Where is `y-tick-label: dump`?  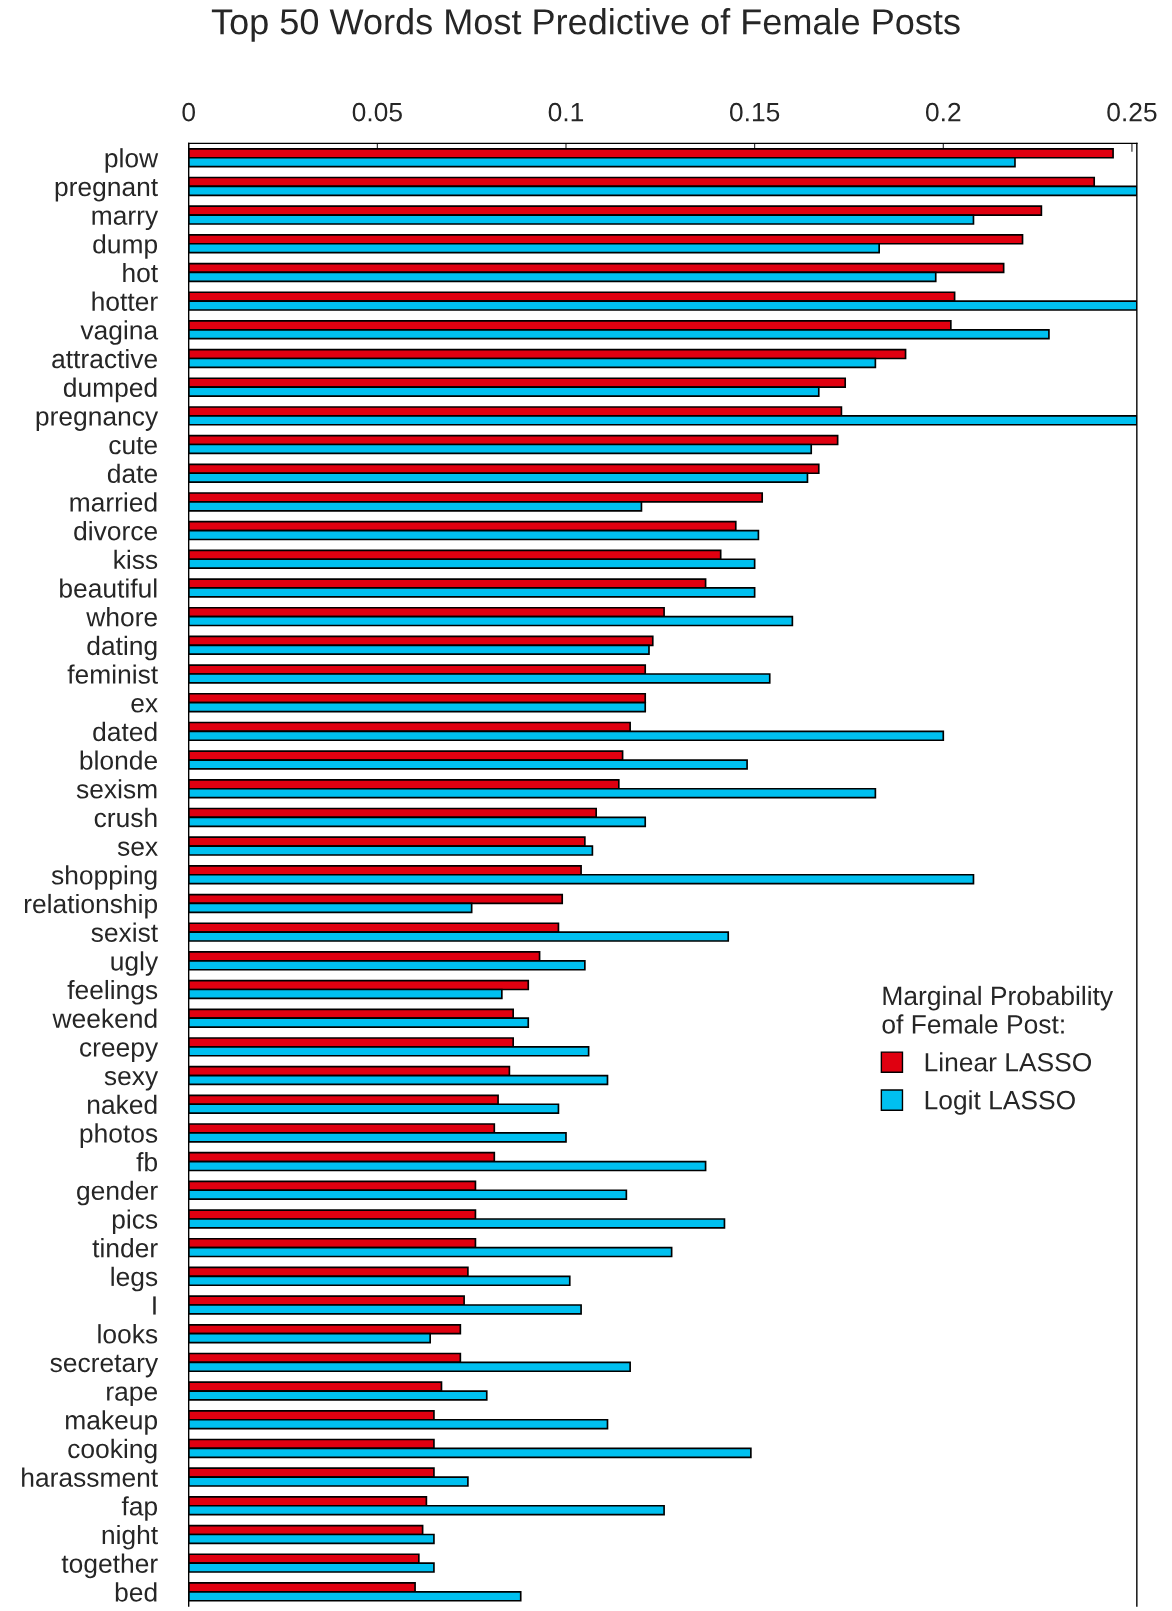
y-tick-label: dump is located at coordinates (125, 246).